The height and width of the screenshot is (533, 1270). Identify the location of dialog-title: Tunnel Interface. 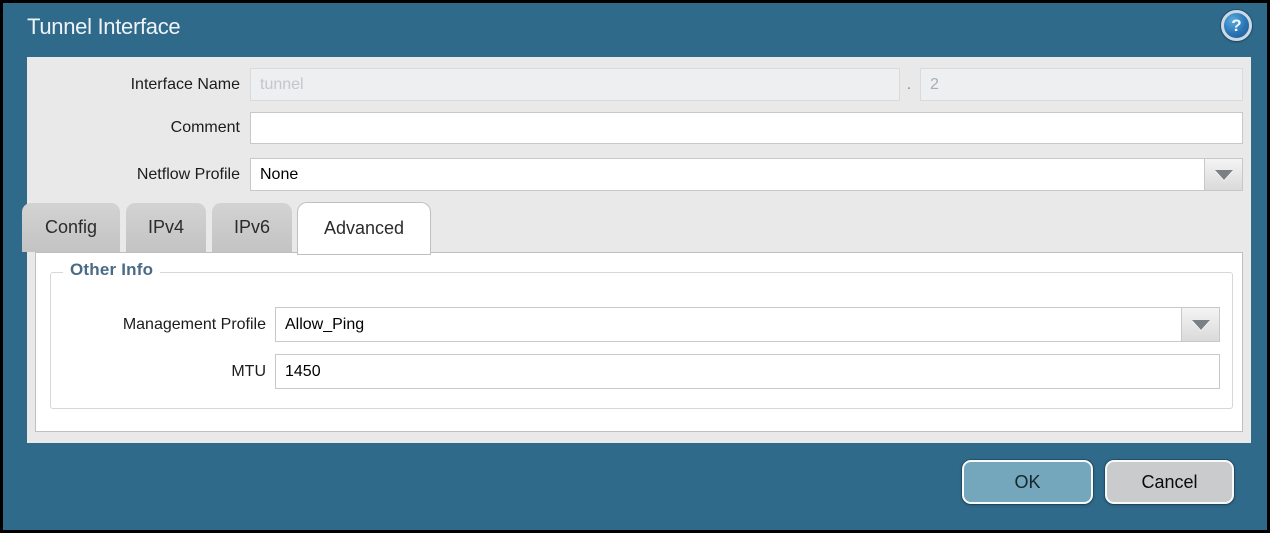
(104, 26).